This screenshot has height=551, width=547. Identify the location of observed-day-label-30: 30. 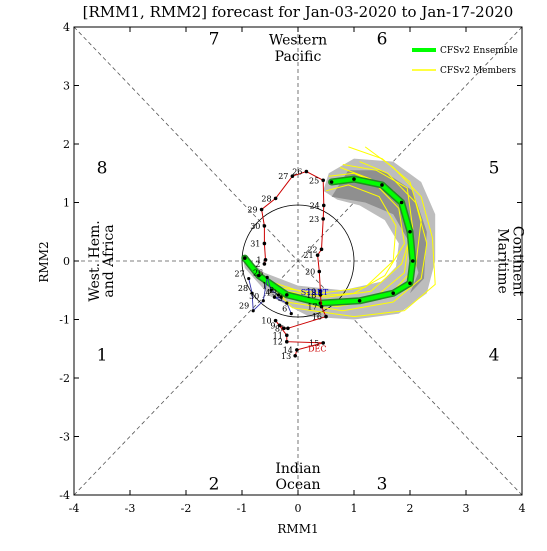
(255, 226).